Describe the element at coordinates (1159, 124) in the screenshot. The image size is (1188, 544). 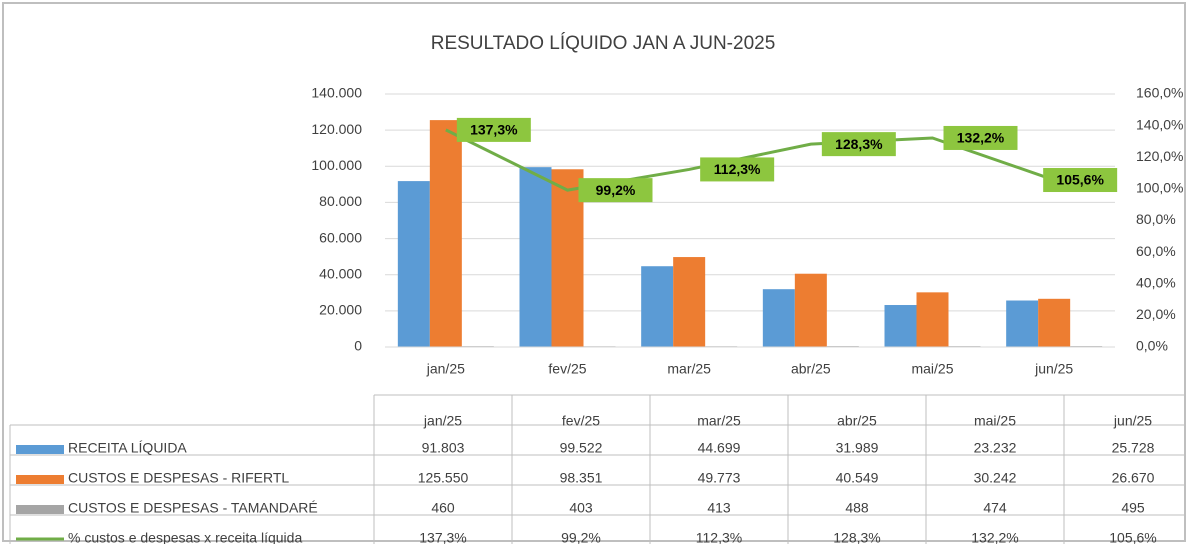
I see `y2-tick-label: 140,0%` at that location.